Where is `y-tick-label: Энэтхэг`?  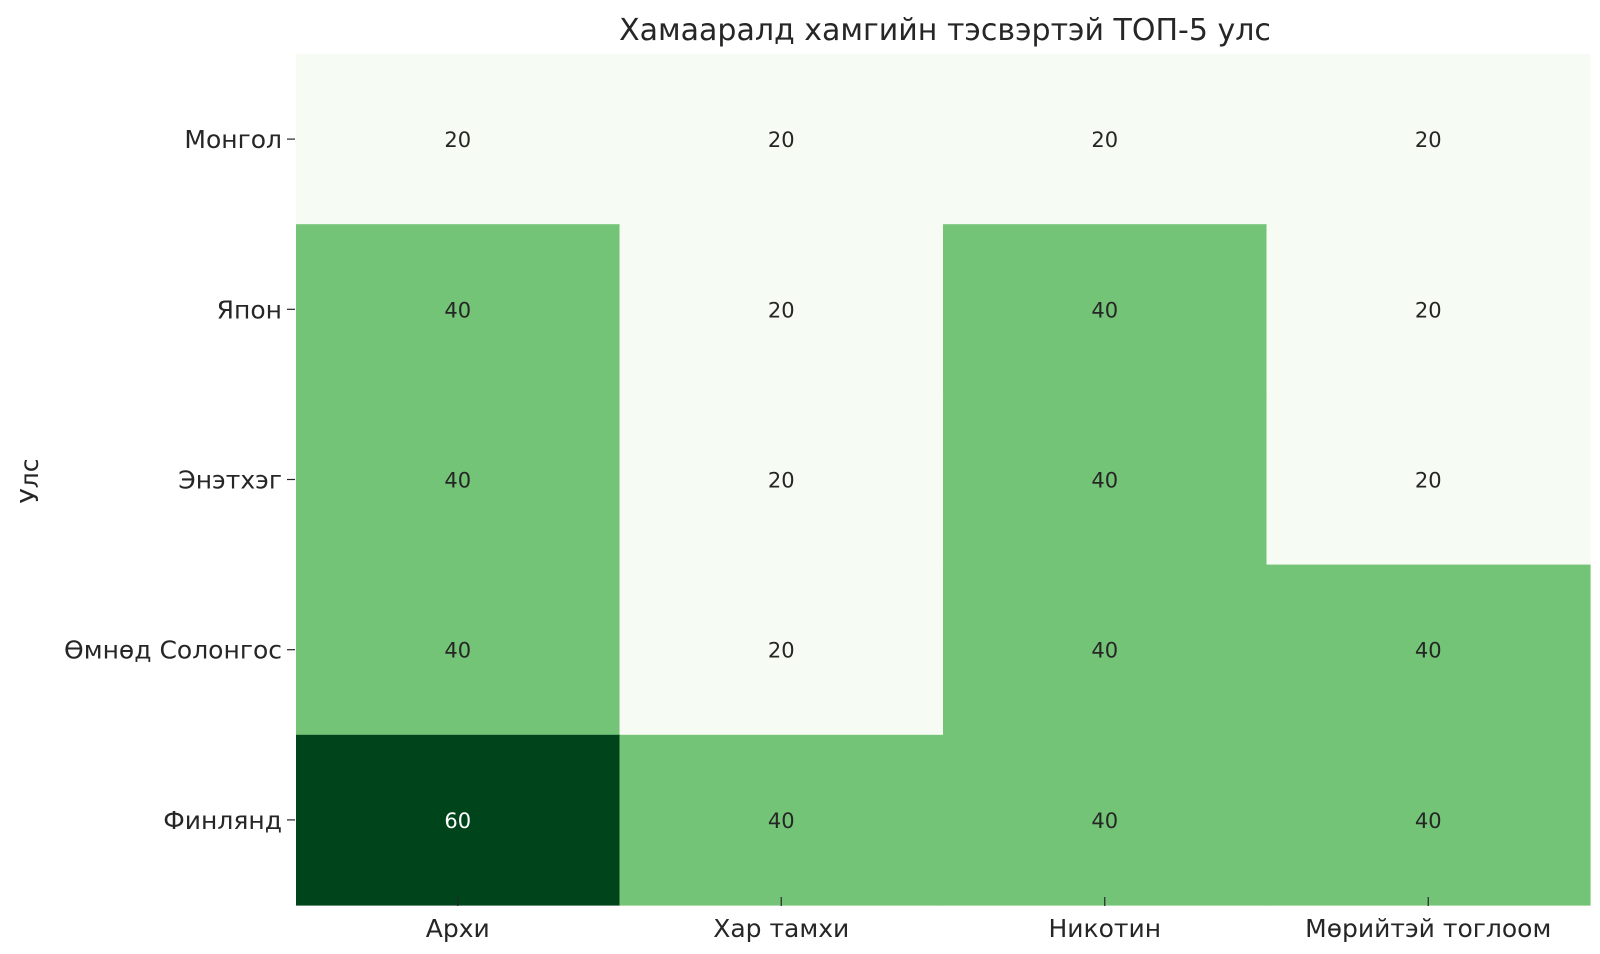 y-tick-label: Энэтхэг is located at coordinates (230, 480).